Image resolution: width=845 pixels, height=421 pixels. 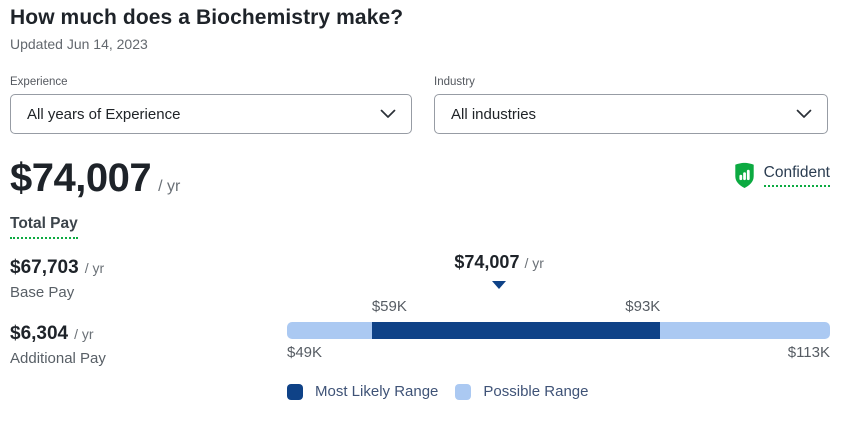 I want to click on base-pay-label: Base Pay, so click(x=42, y=292).